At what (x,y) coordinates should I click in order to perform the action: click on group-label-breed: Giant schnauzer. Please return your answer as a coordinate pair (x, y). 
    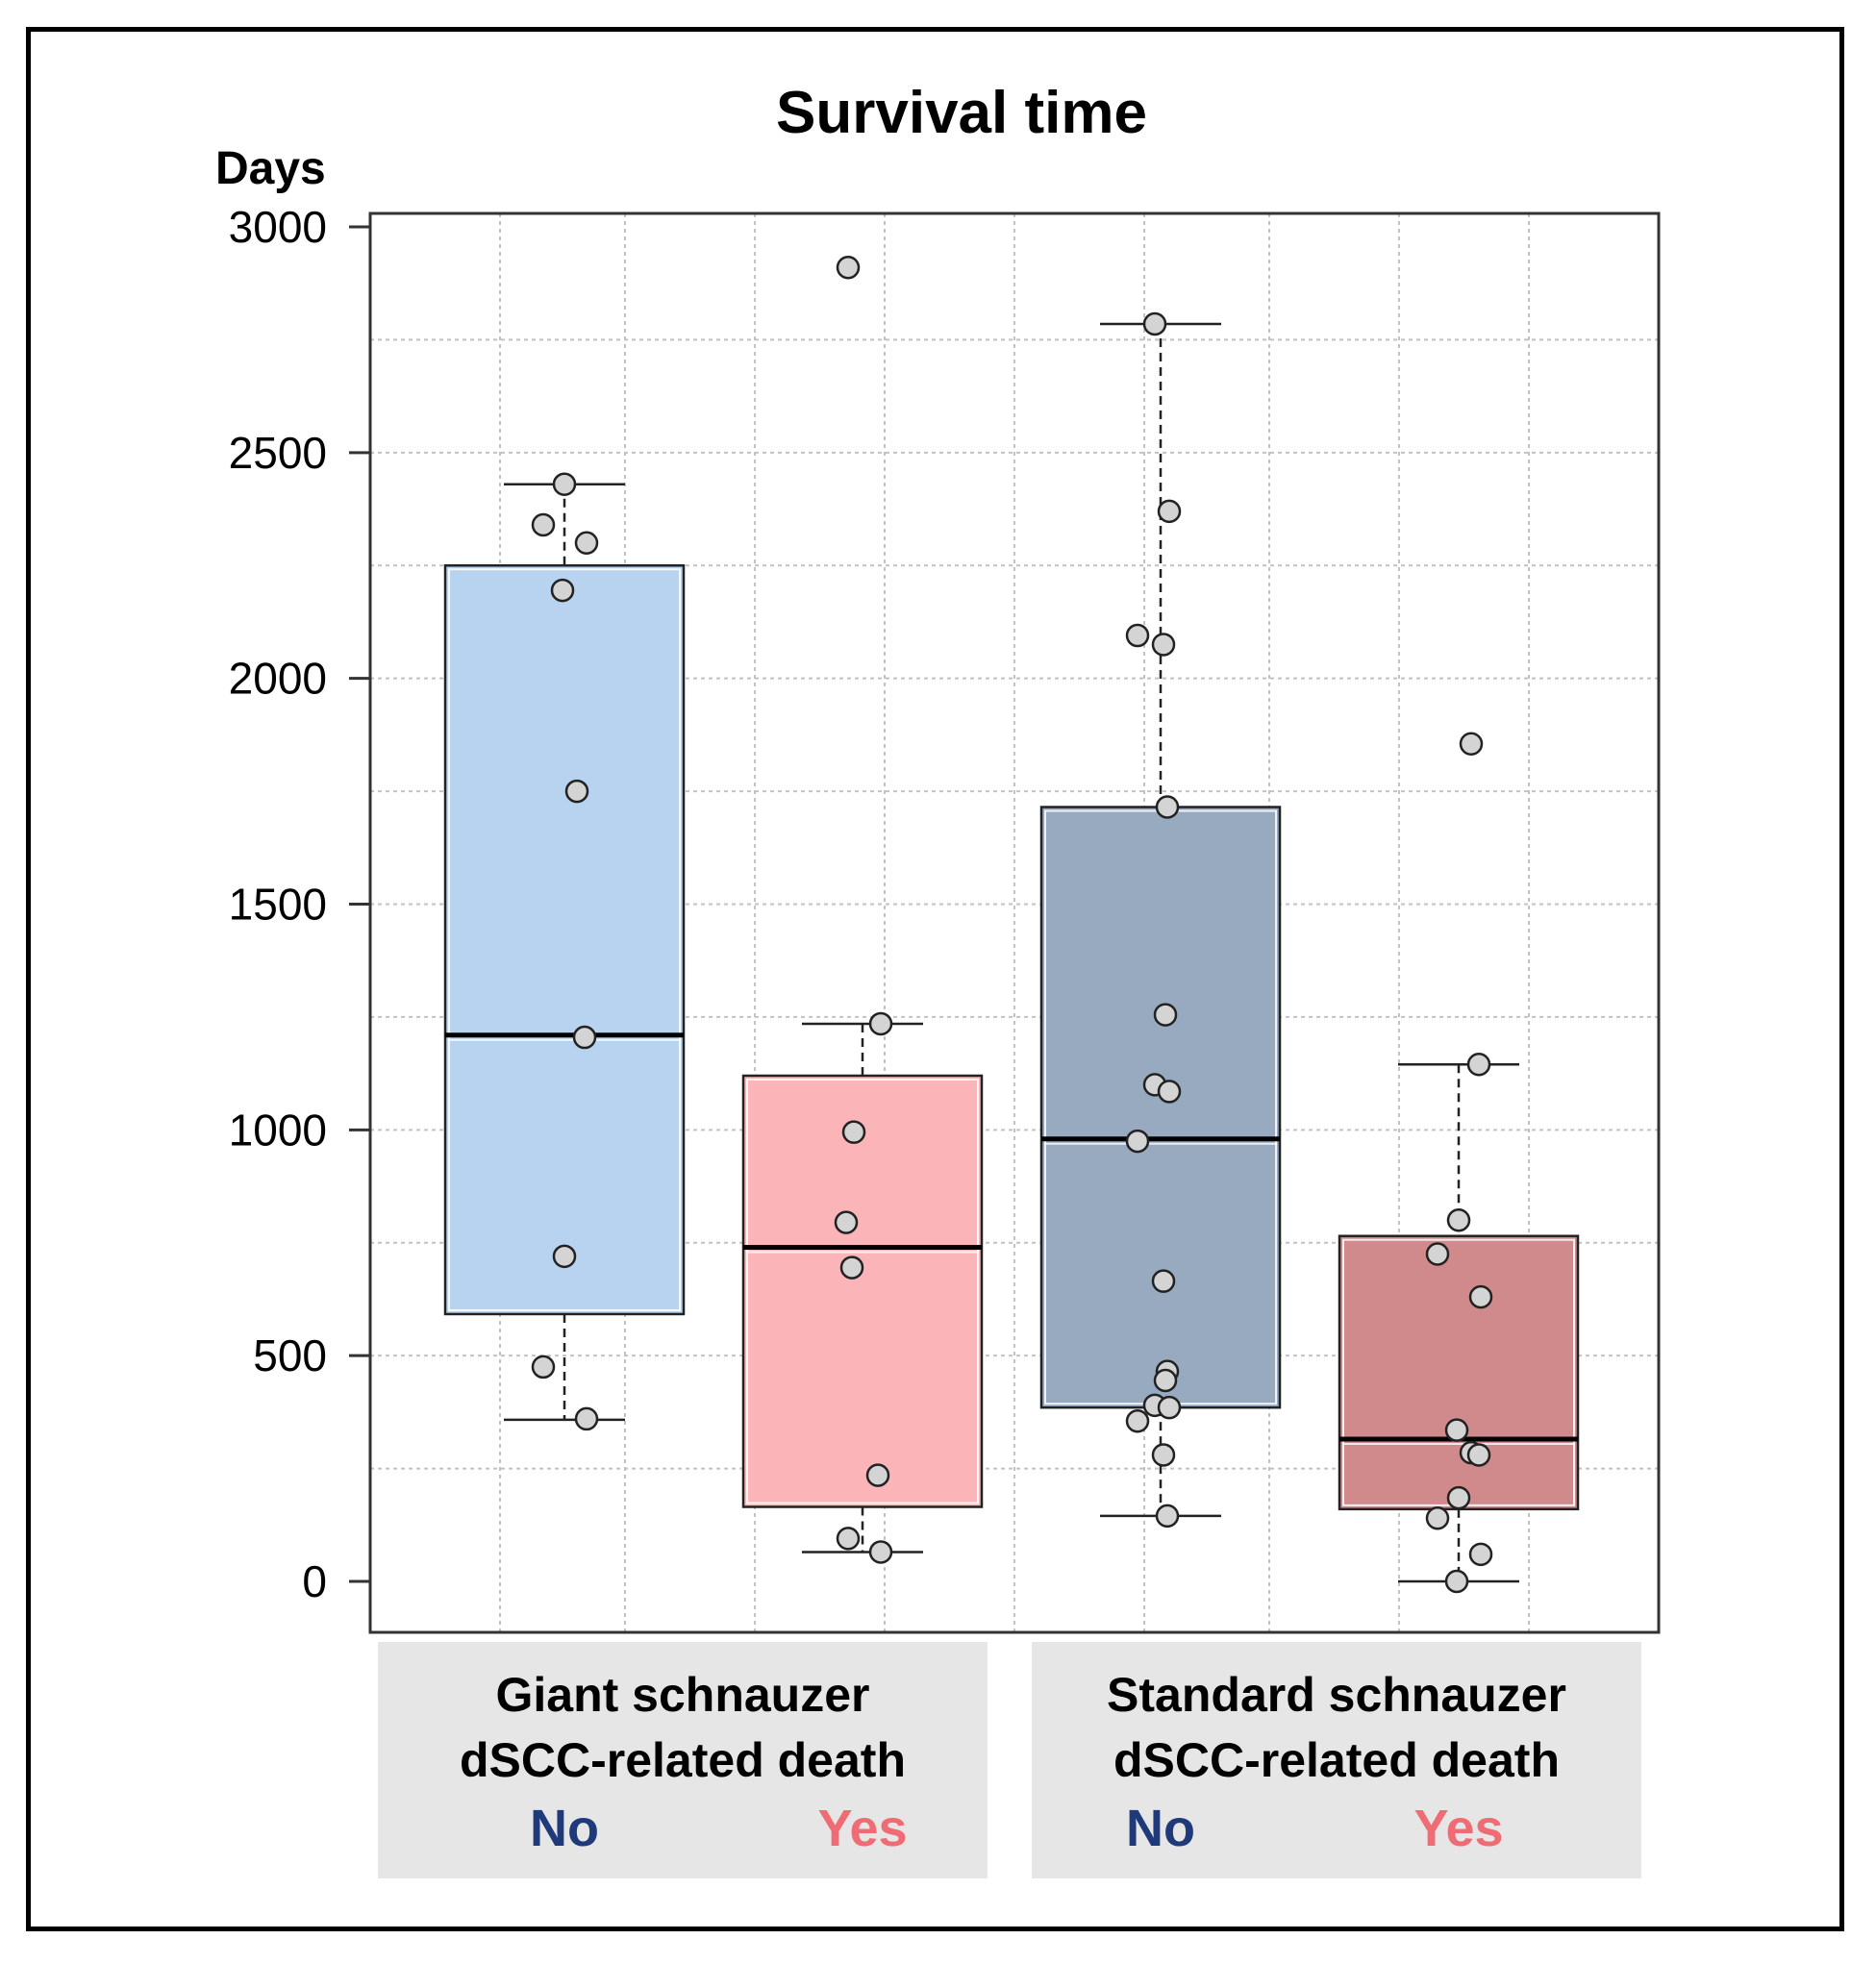
    Looking at the image, I should click on (683, 1695).